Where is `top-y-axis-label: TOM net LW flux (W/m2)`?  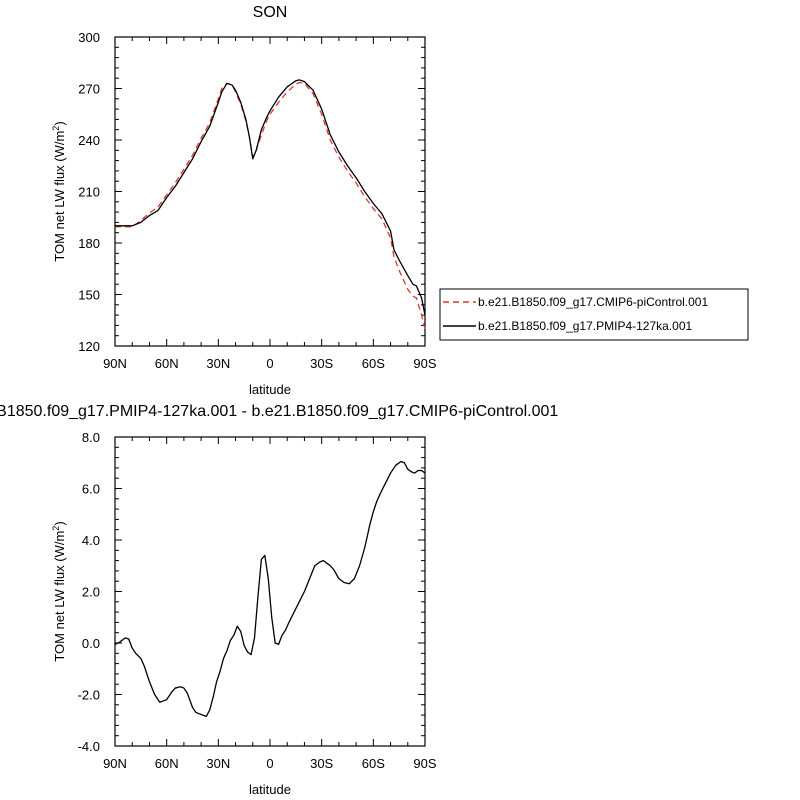
top-y-axis-label: TOM net LW flux (W/m2) is located at coordinates (59, 191).